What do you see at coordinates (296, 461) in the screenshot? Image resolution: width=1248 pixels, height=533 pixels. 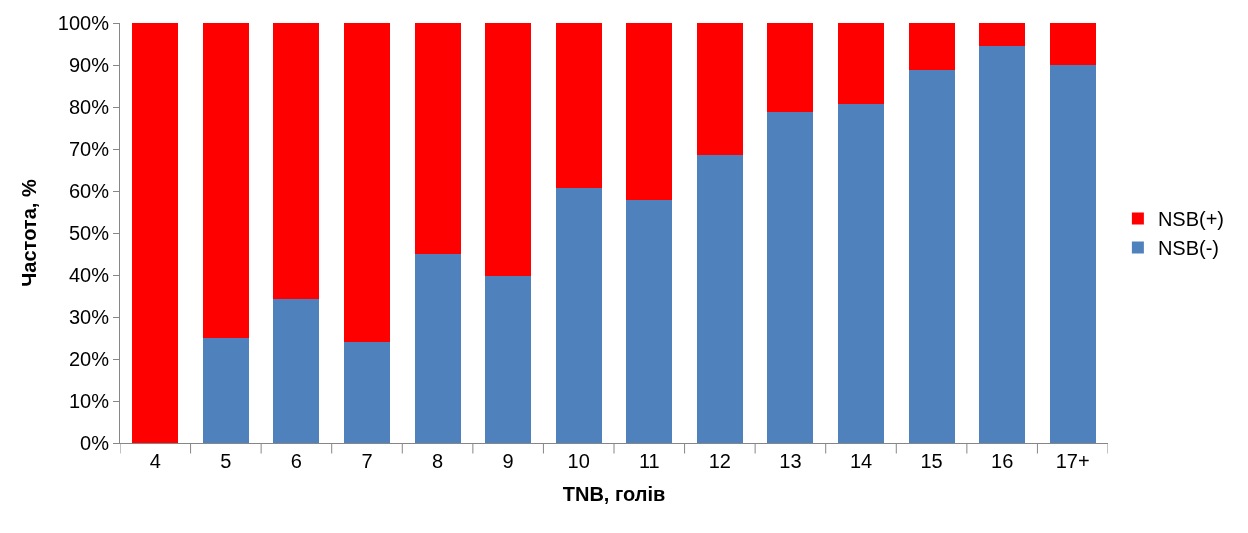 I see `x-tick-label: 6` at bounding box center [296, 461].